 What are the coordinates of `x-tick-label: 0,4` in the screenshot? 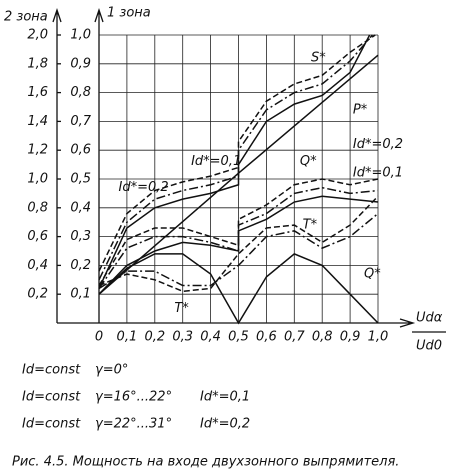 It's located at (210, 337).